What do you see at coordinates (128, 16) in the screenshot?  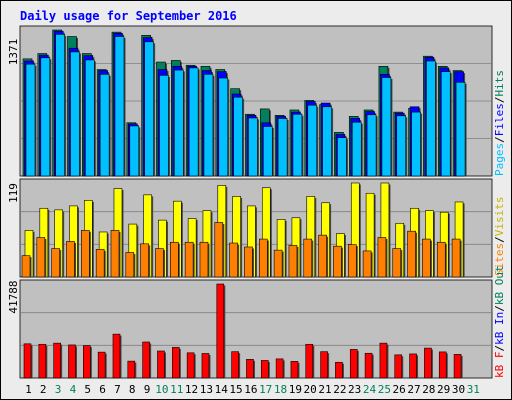 I see `chart-title: Daily usage for September 2016` at bounding box center [128, 16].